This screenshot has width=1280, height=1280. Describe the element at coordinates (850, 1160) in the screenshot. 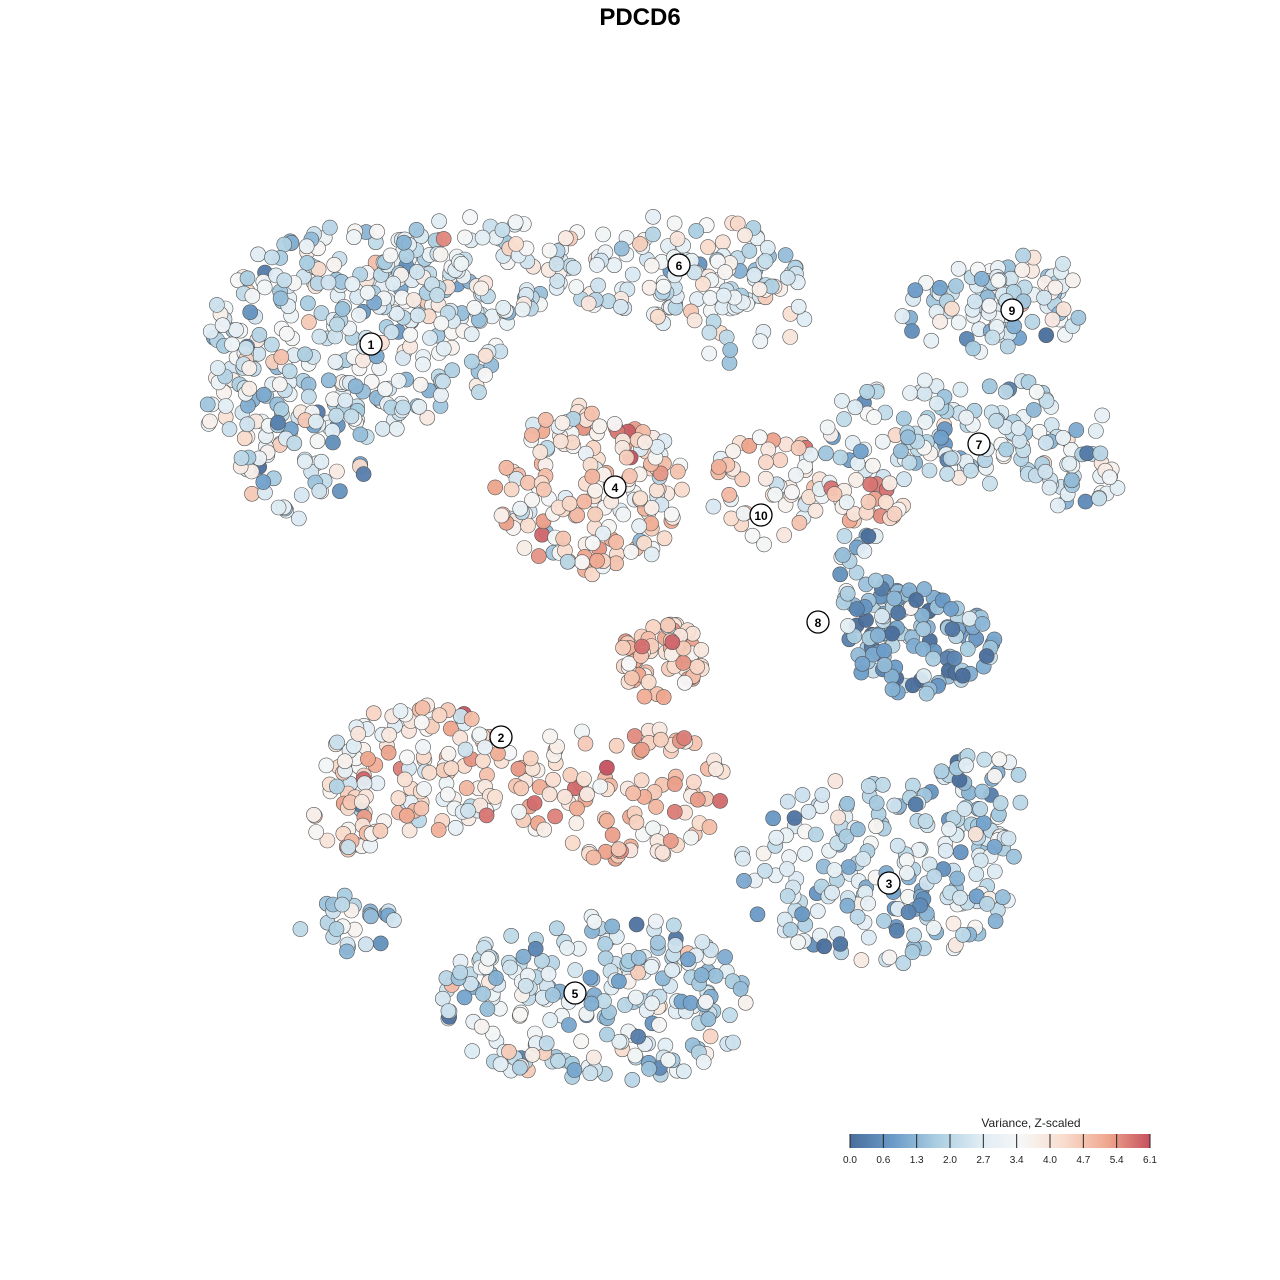

I see `colorbar-tick-label: 0.0` at that location.